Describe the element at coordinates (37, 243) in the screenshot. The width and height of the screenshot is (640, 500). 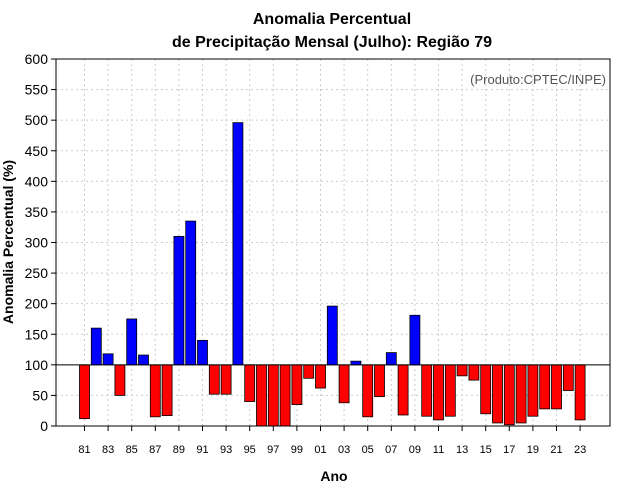
I see `y-tick-label: 300` at that location.